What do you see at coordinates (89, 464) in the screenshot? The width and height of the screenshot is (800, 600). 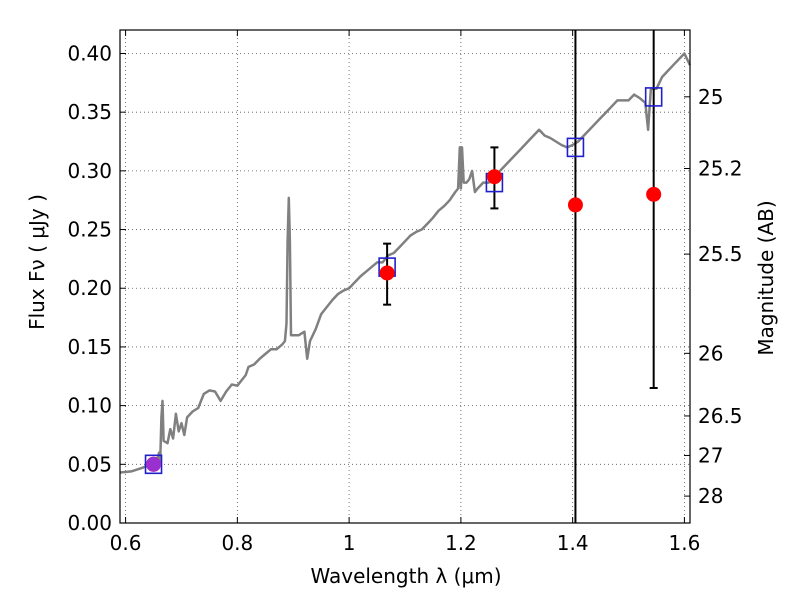 I see `y-tick-label: 0.05` at bounding box center [89, 464].